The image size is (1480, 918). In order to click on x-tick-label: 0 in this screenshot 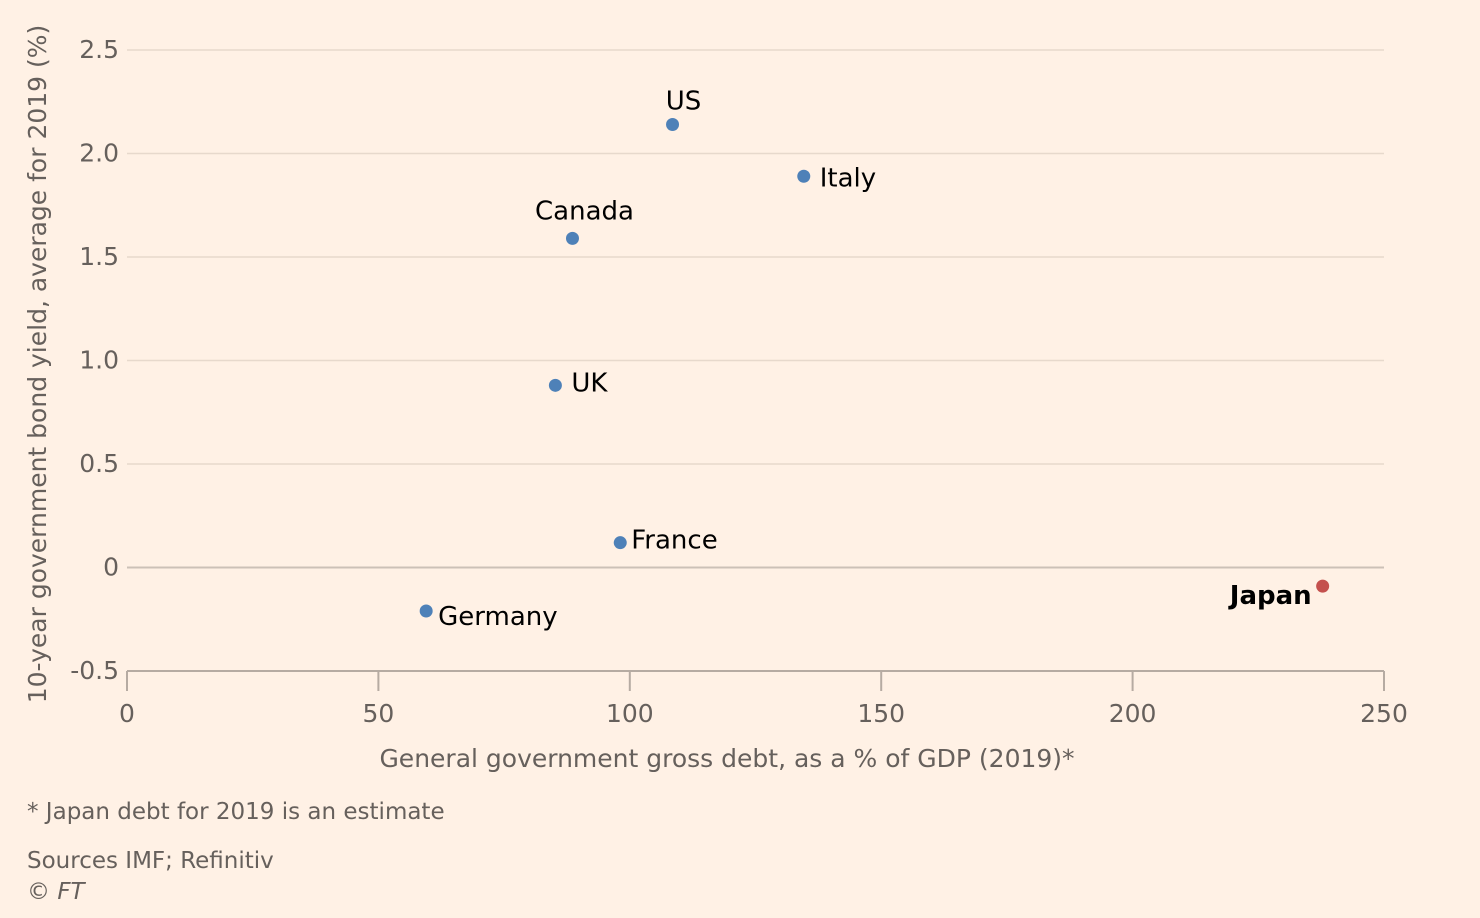, I will do `click(127, 713)`.